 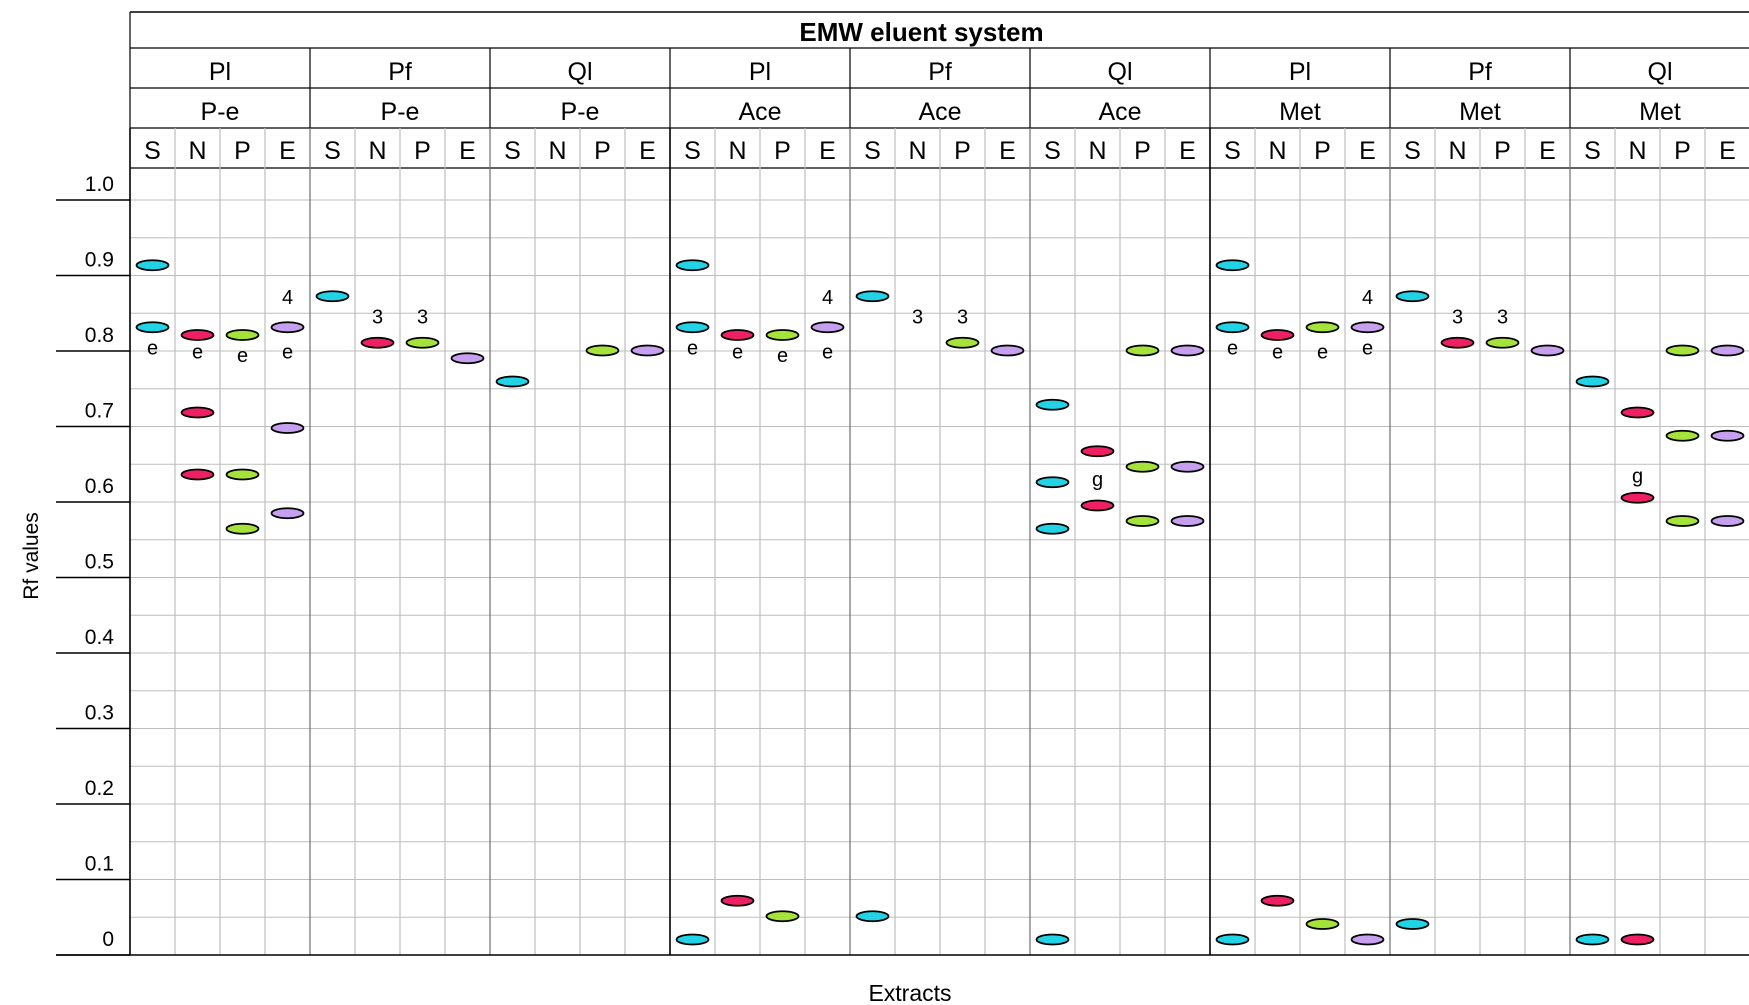 What do you see at coordinates (1637, 476) in the screenshot?
I see `spot-annotation: g` at bounding box center [1637, 476].